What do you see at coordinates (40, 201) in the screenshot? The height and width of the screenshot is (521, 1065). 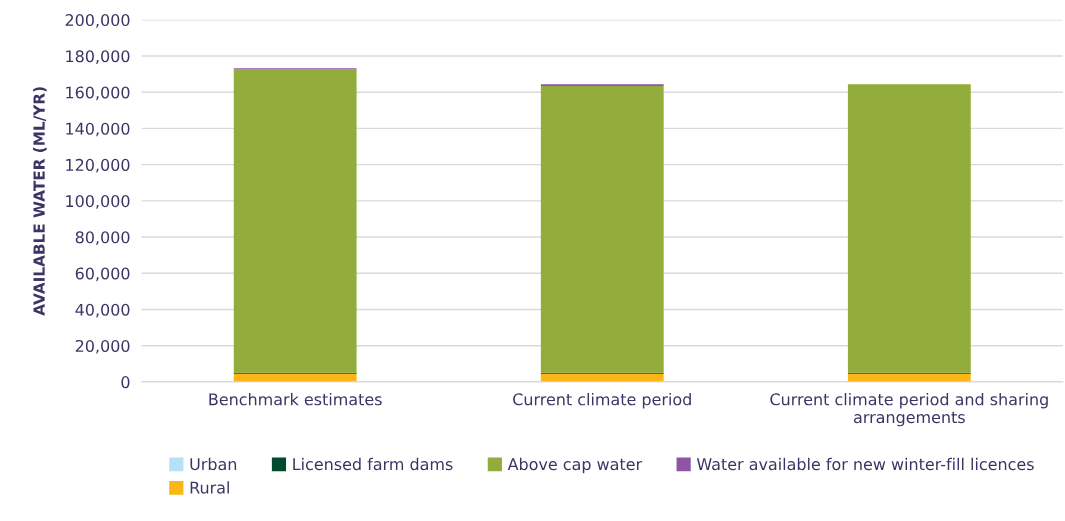 I see `y-axis-title: AVAILABLE WATER (ML/YR)` at bounding box center [40, 201].